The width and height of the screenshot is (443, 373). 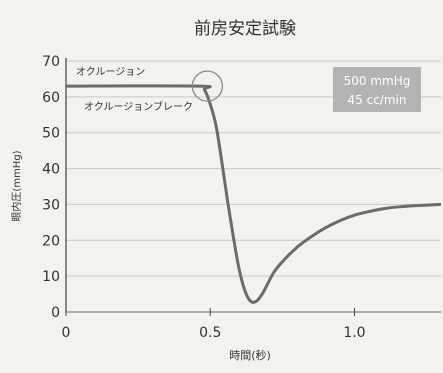 I want to click on x-tick-label: 0, so click(x=66, y=333).